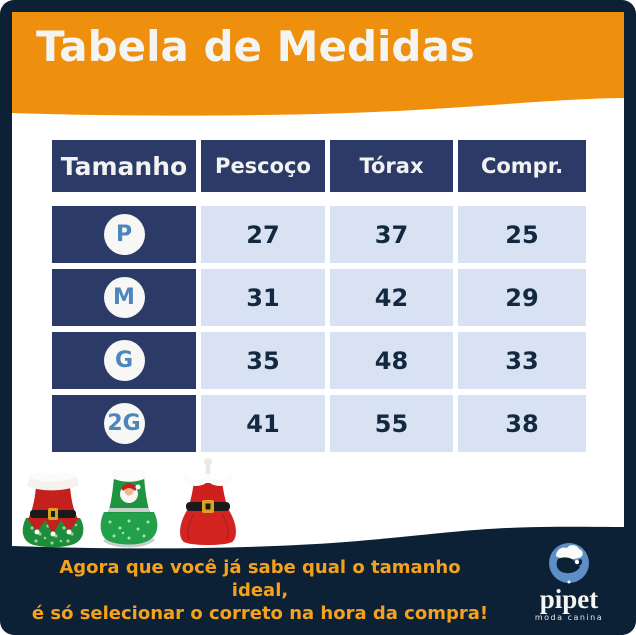 The image size is (636, 635). What do you see at coordinates (522, 166) in the screenshot?
I see `column-header-compr: Compr.` at bounding box center [522, 166].